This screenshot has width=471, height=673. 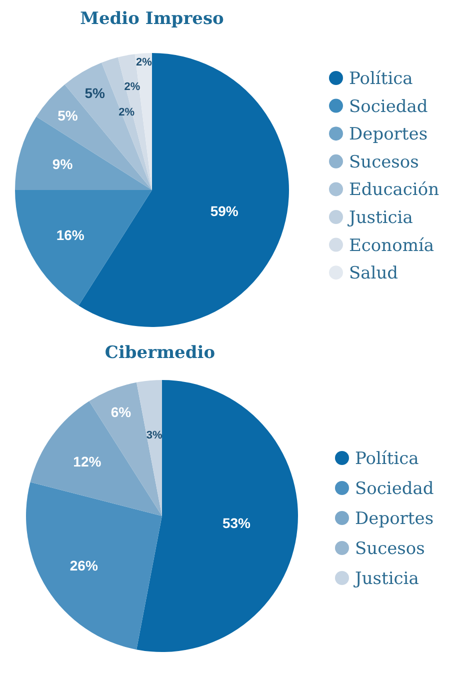 I want to click on legend-label: Economía, so click(x=391, y=246).